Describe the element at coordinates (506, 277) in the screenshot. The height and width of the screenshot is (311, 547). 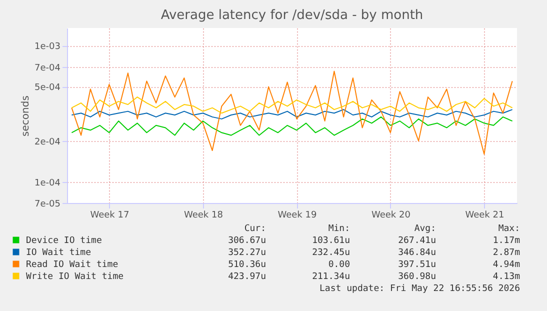
I see `text: 4.13m` at that location.